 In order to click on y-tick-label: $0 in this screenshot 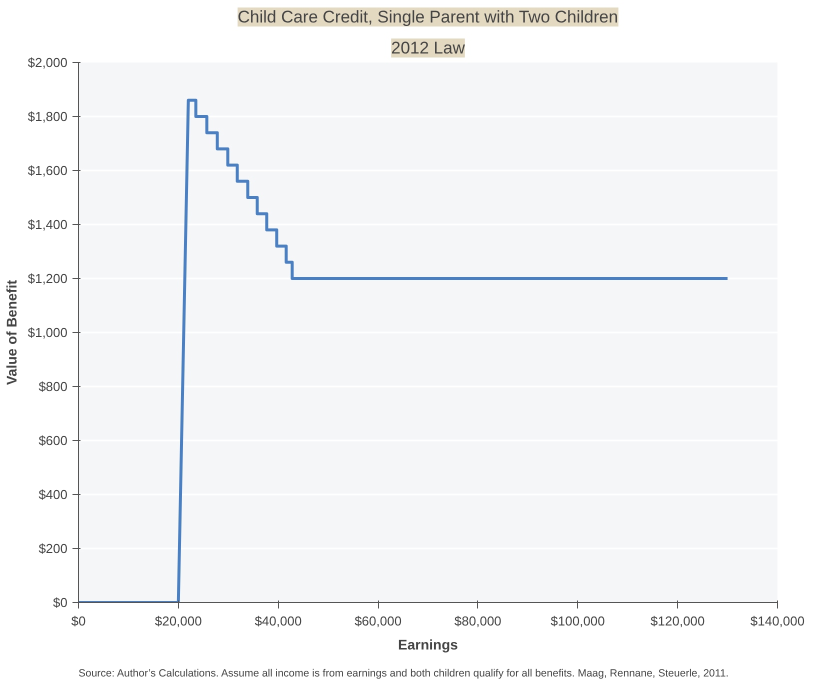, I will do `click(60, 602)`.